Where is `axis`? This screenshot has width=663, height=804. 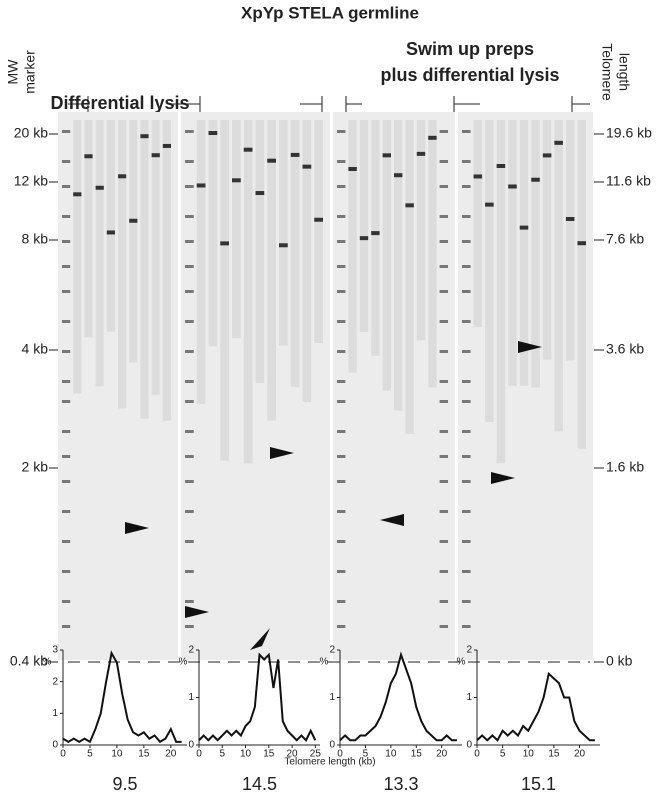 axis is located at coordinates (400, 698).